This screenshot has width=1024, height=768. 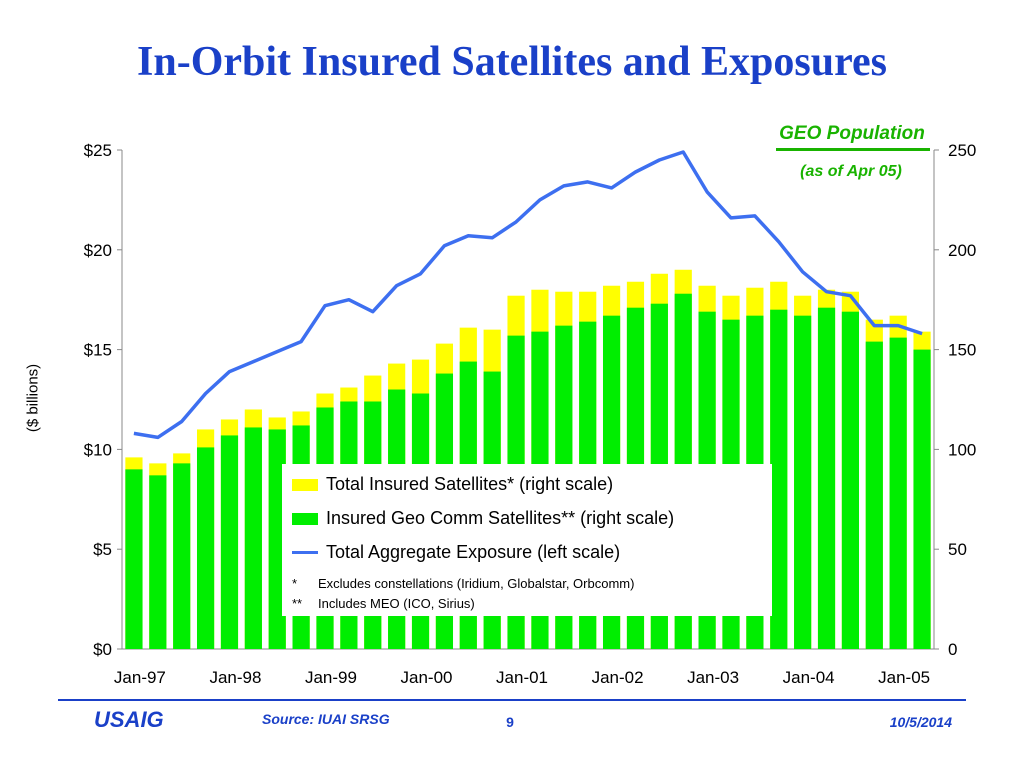 What do you see at coordinates (305, 484) in the screenshot?
I see `legend-swatch-total` at bounding box center [305, 484].